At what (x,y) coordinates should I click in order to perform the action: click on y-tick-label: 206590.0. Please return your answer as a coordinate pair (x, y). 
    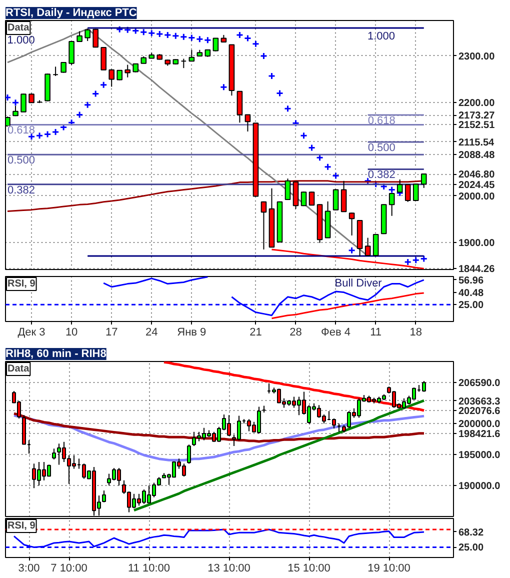
    Looking at the image, I should click on (479, 384).